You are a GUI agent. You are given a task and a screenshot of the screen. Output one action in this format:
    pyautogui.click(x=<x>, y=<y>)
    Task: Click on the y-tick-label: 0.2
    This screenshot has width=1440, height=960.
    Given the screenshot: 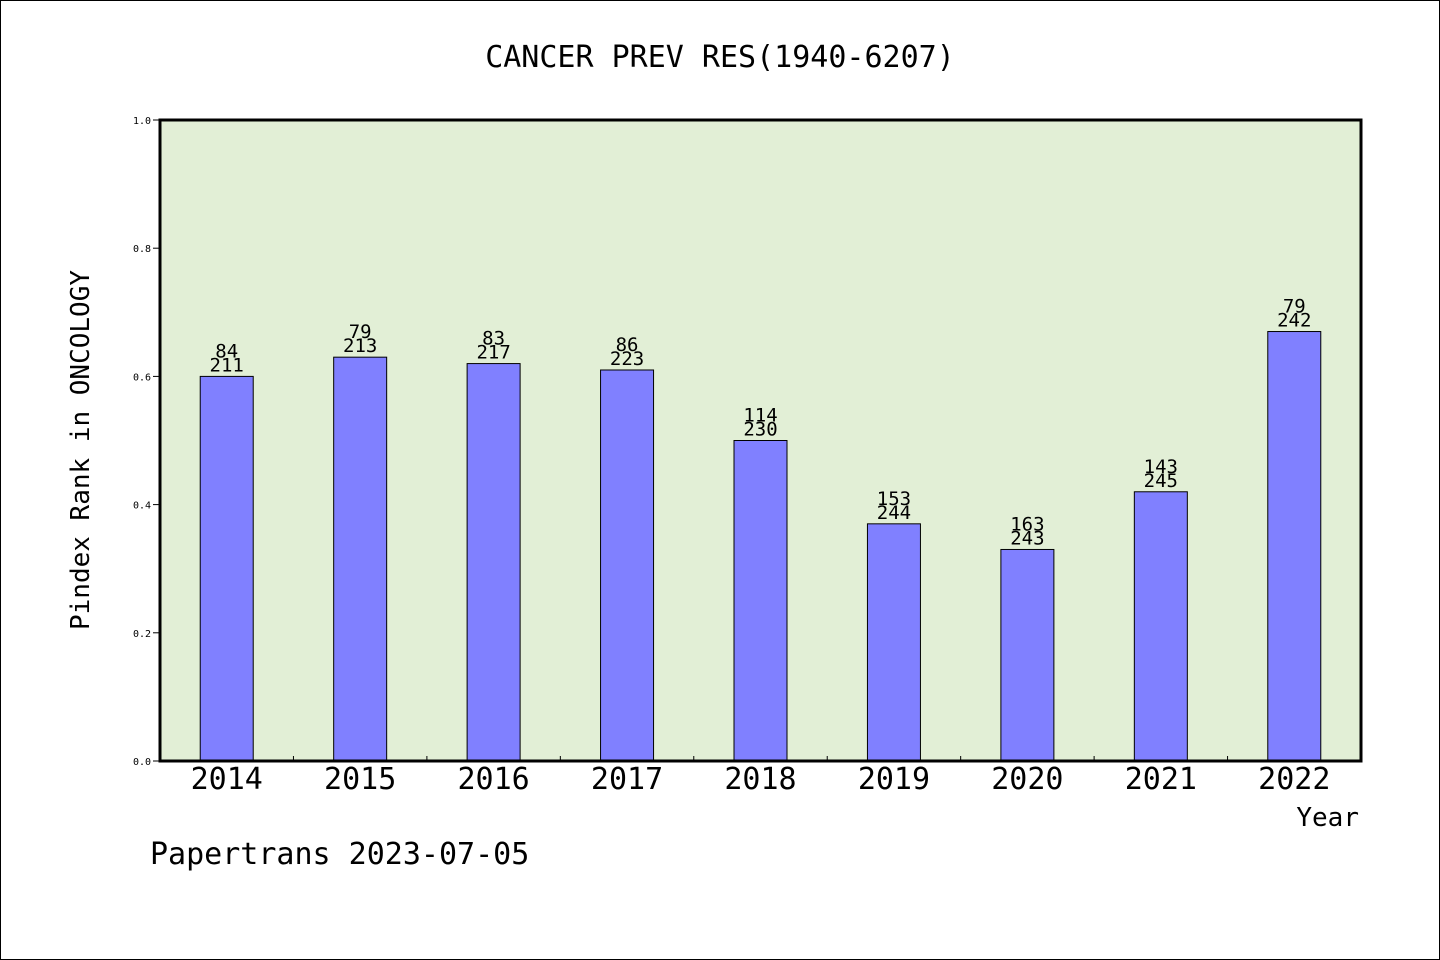 What is the action you would take?
    pyautogui.click(x=142, y=634)
    